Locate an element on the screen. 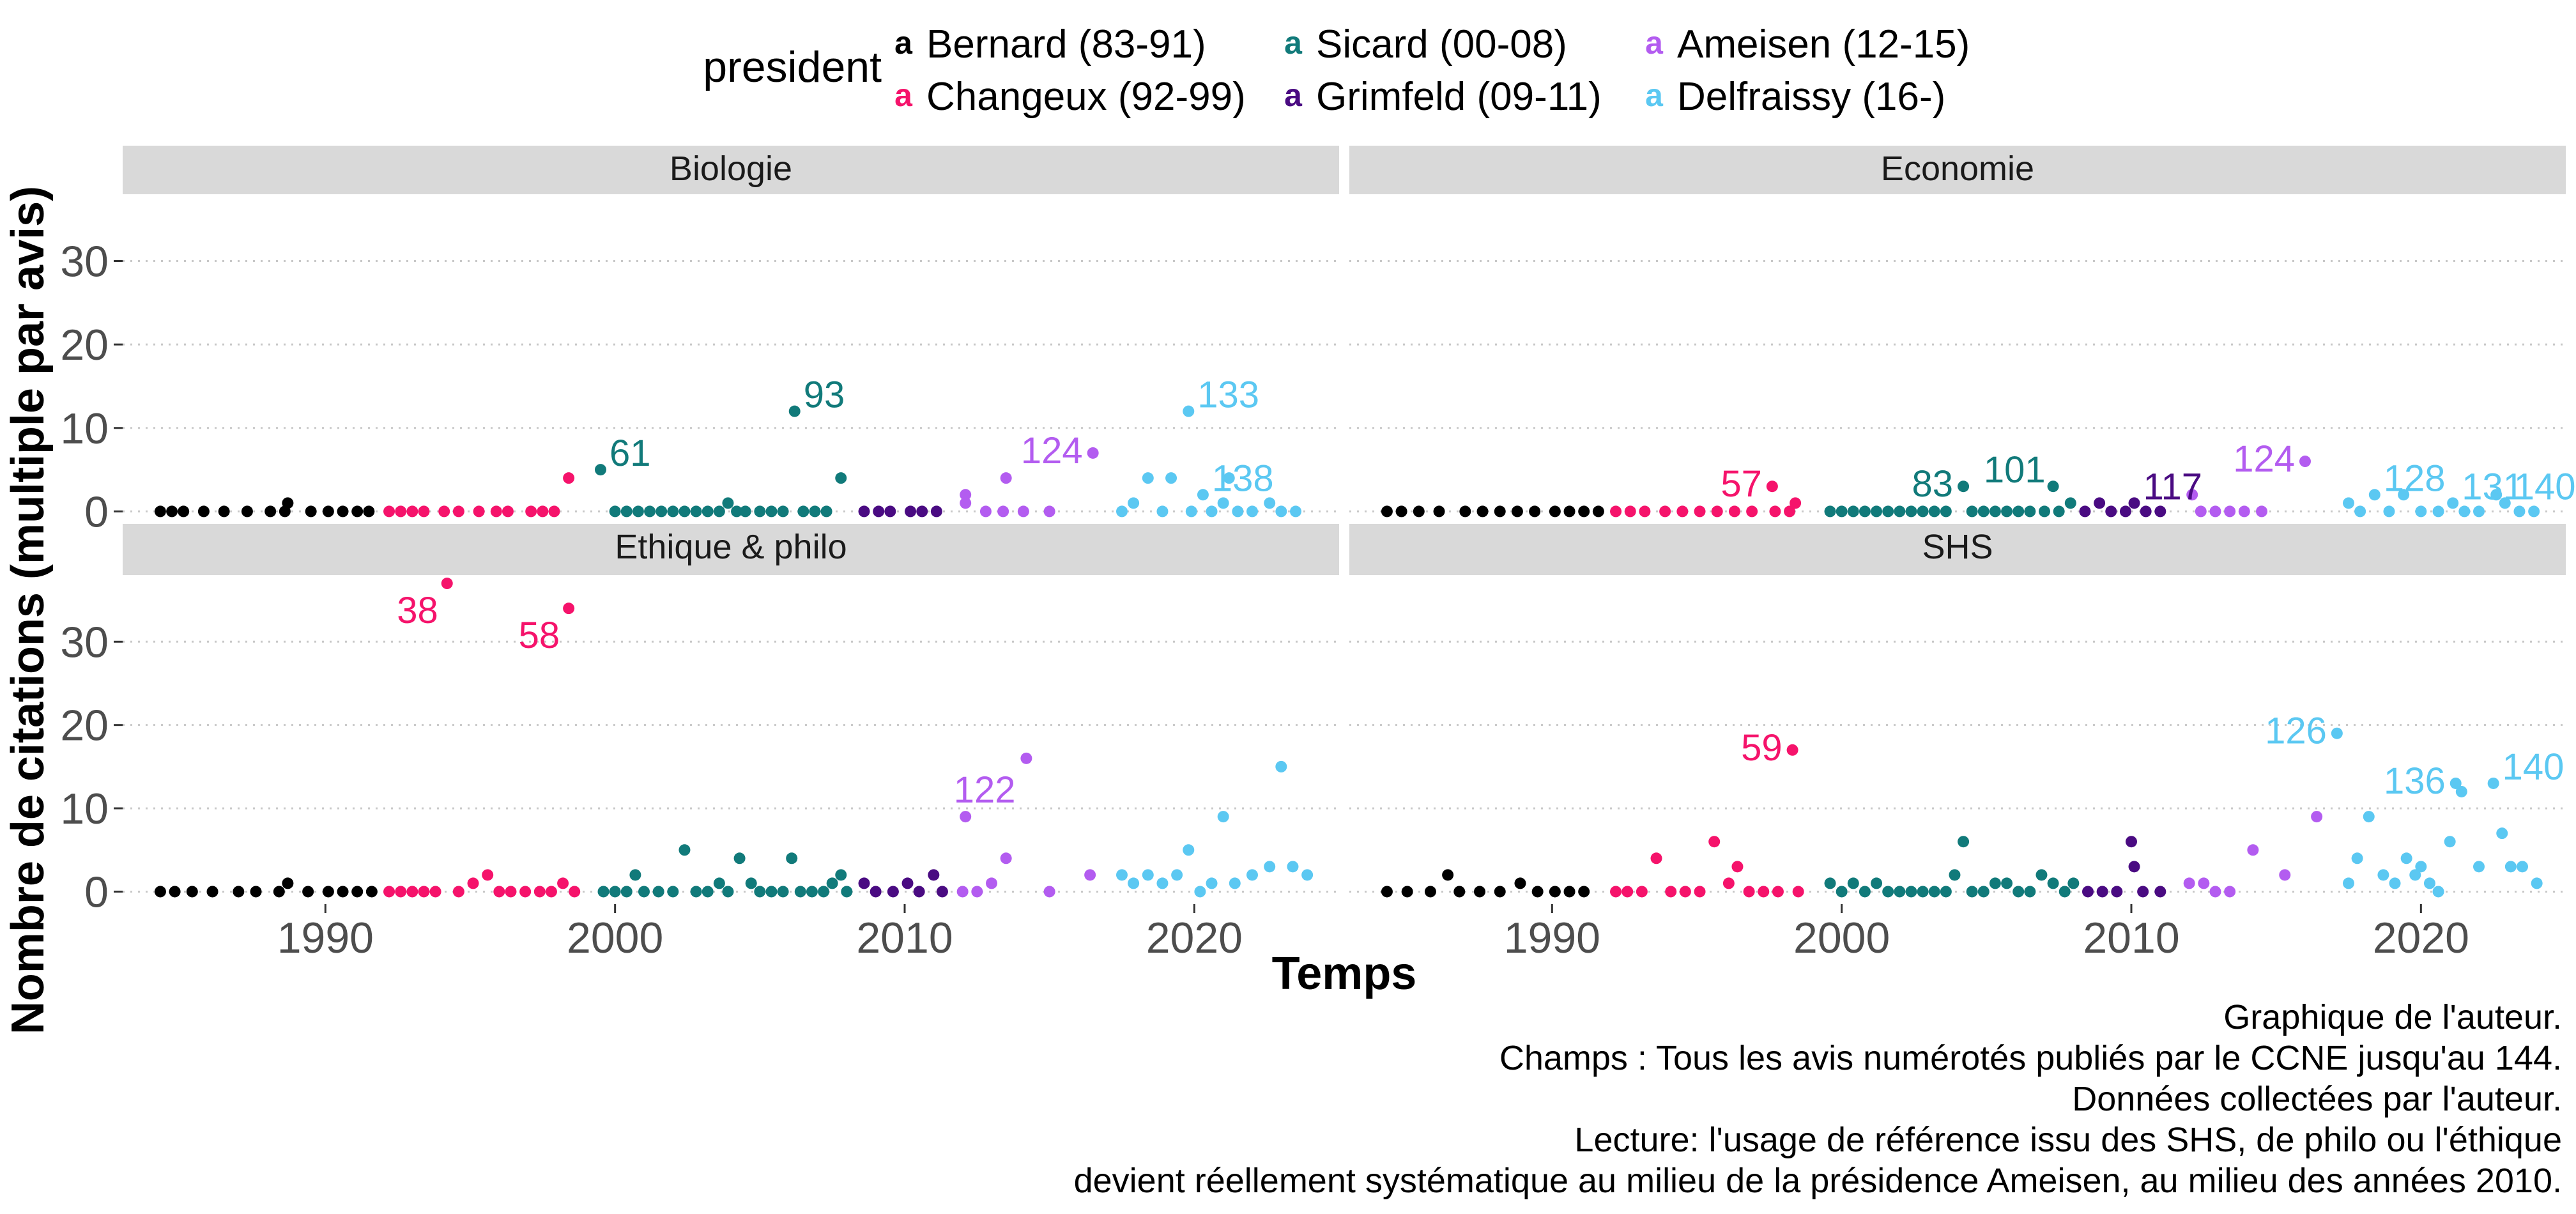 This screenshot has width=2576, height=1214. legend-label-delfraissy: Delfraissy (16-) is located at coordinates (1811, 97).